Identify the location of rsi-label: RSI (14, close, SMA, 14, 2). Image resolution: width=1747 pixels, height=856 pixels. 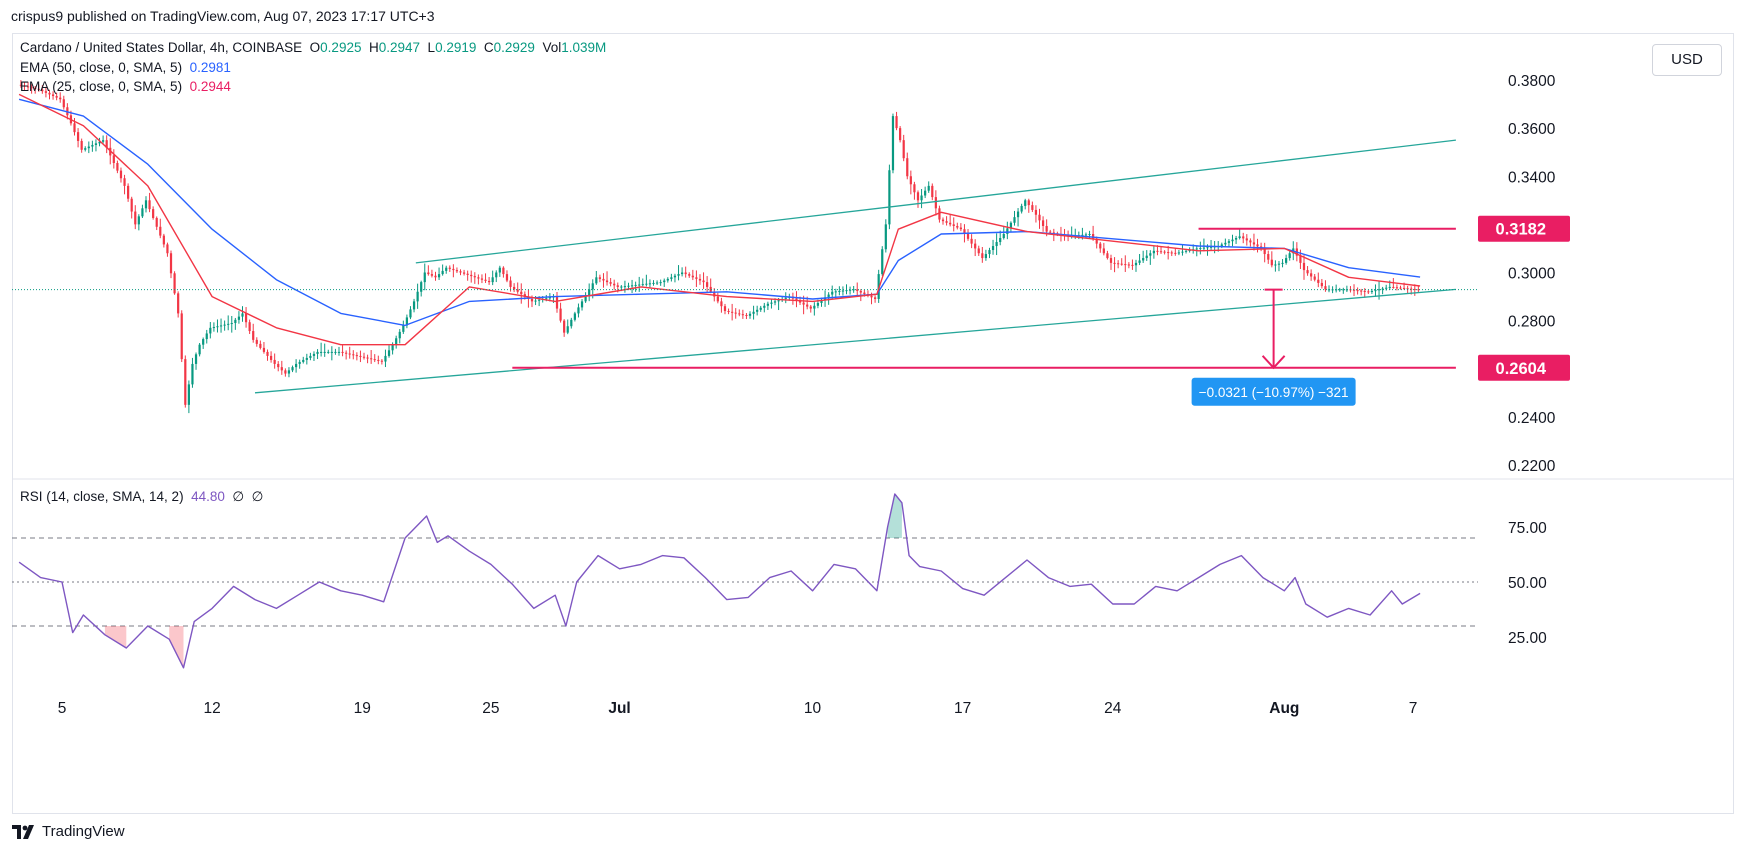
(102, 496).